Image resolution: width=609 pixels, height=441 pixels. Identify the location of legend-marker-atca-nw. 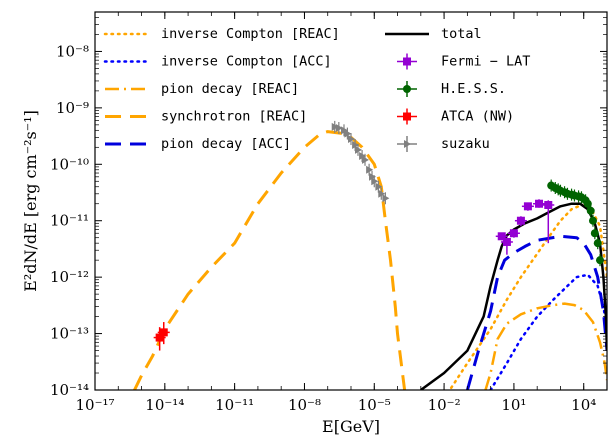
(407, 116).